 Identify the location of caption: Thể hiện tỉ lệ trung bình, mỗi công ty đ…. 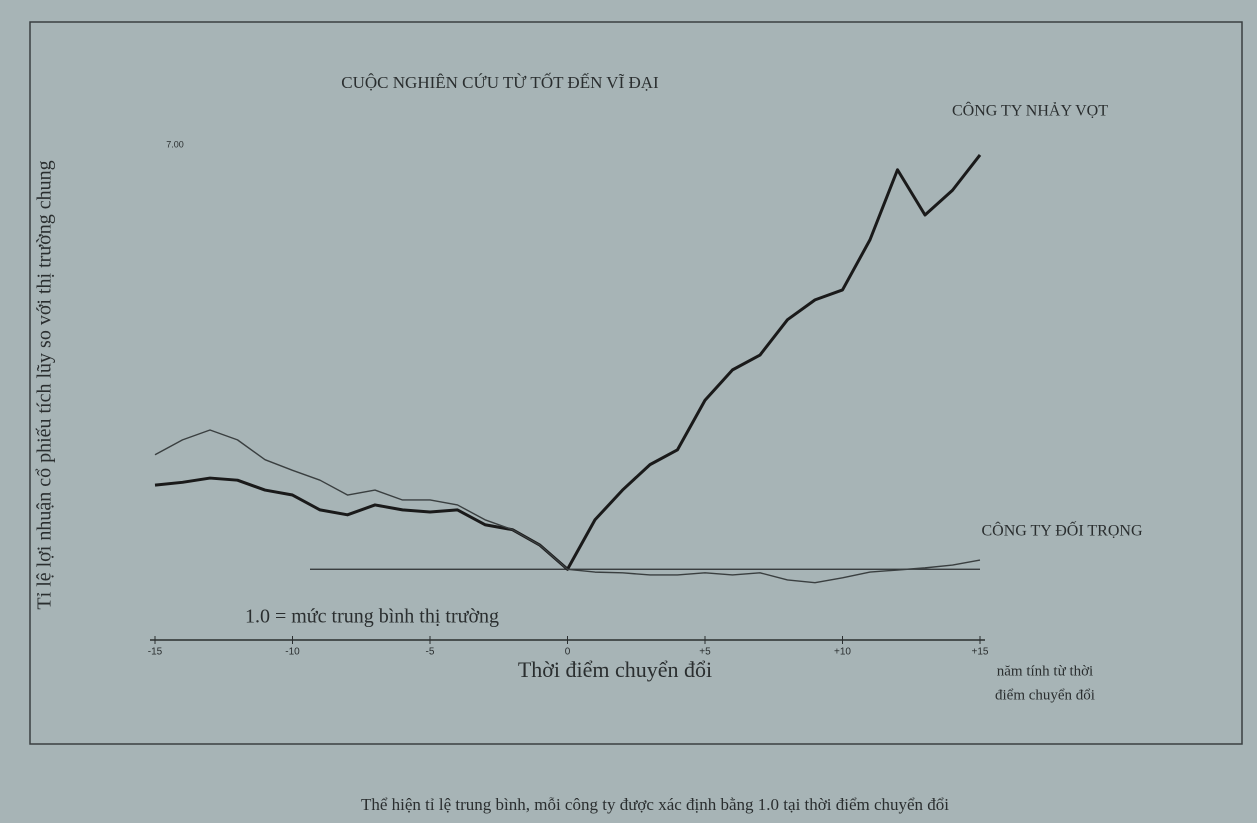
(655, 804).